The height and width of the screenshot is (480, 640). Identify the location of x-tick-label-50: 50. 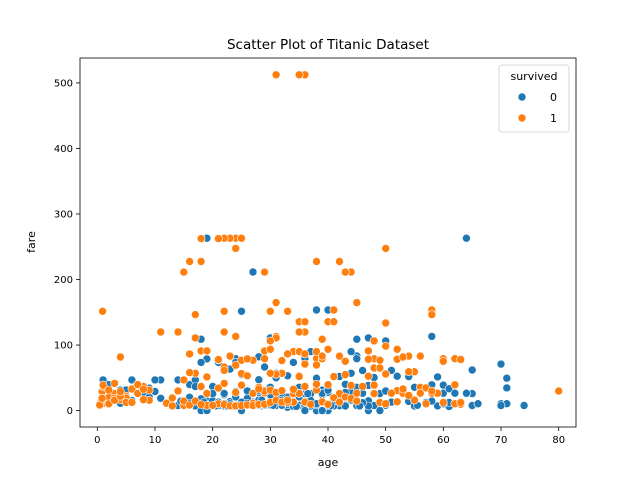
(385, 440).